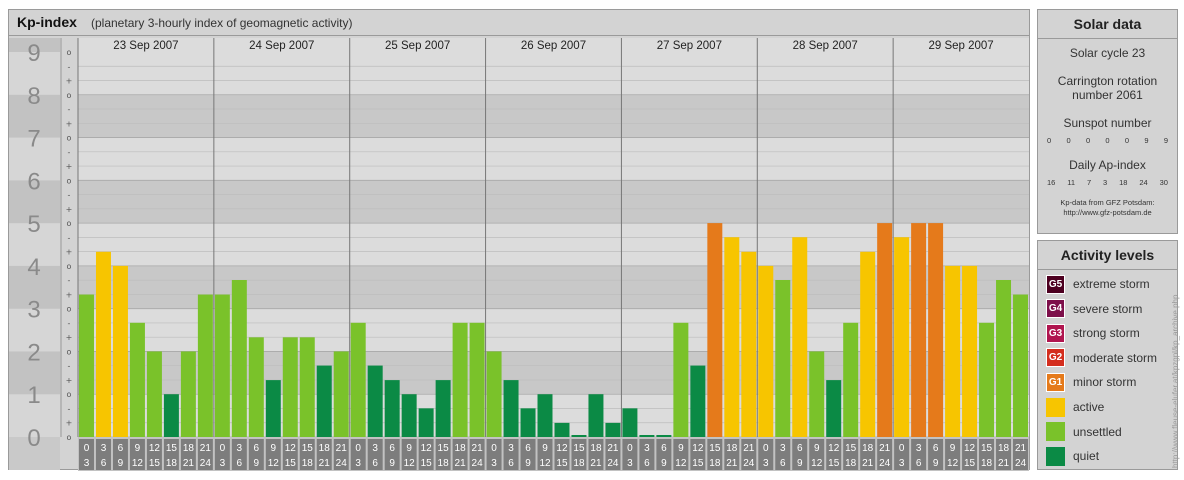  Describe the element at coordinates (1107, 140) in the screenshot. I see `sunspot-value-3: 0` at that location.